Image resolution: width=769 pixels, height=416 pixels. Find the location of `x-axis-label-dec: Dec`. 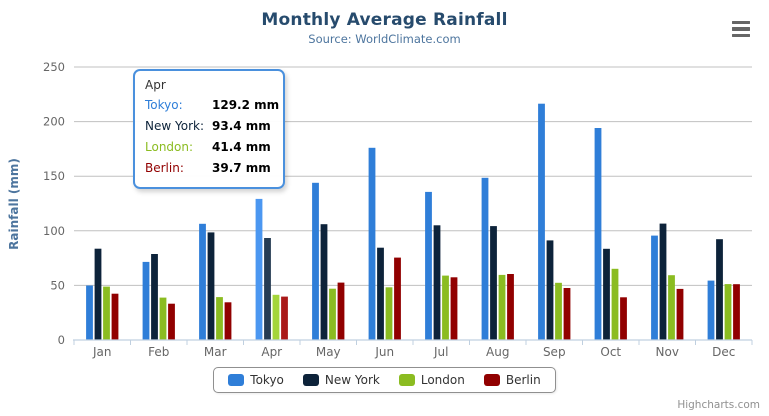

x-axis-label-dec: Dec is located at coordinates (723, 352).